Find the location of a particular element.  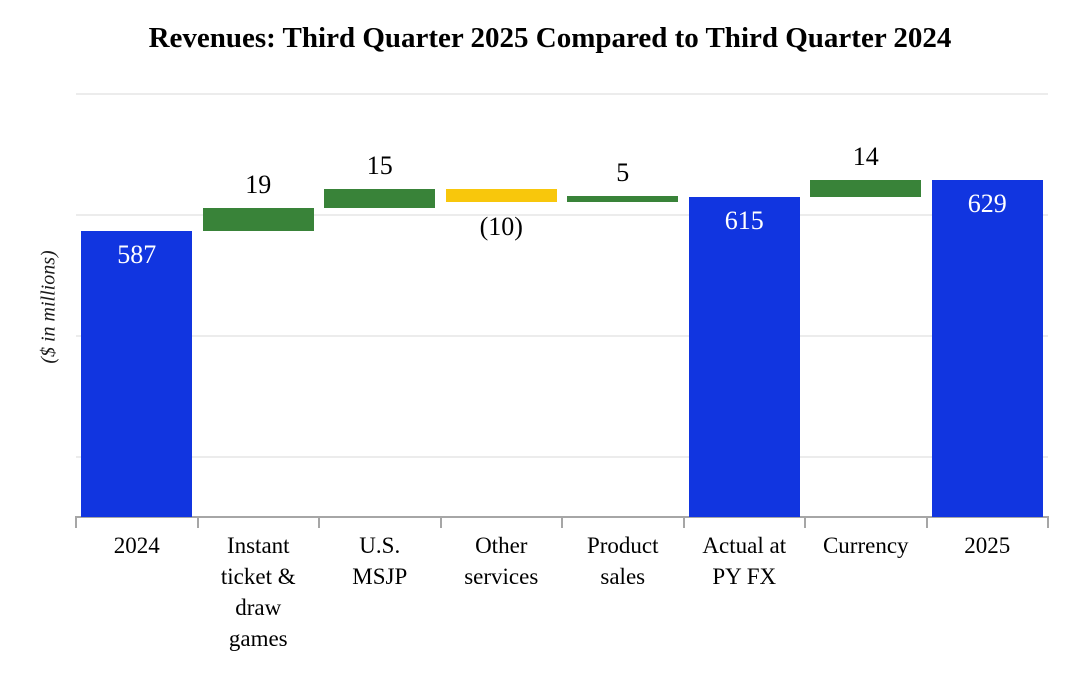

delta-value-label: 19 is located at coordinates (258, 184).